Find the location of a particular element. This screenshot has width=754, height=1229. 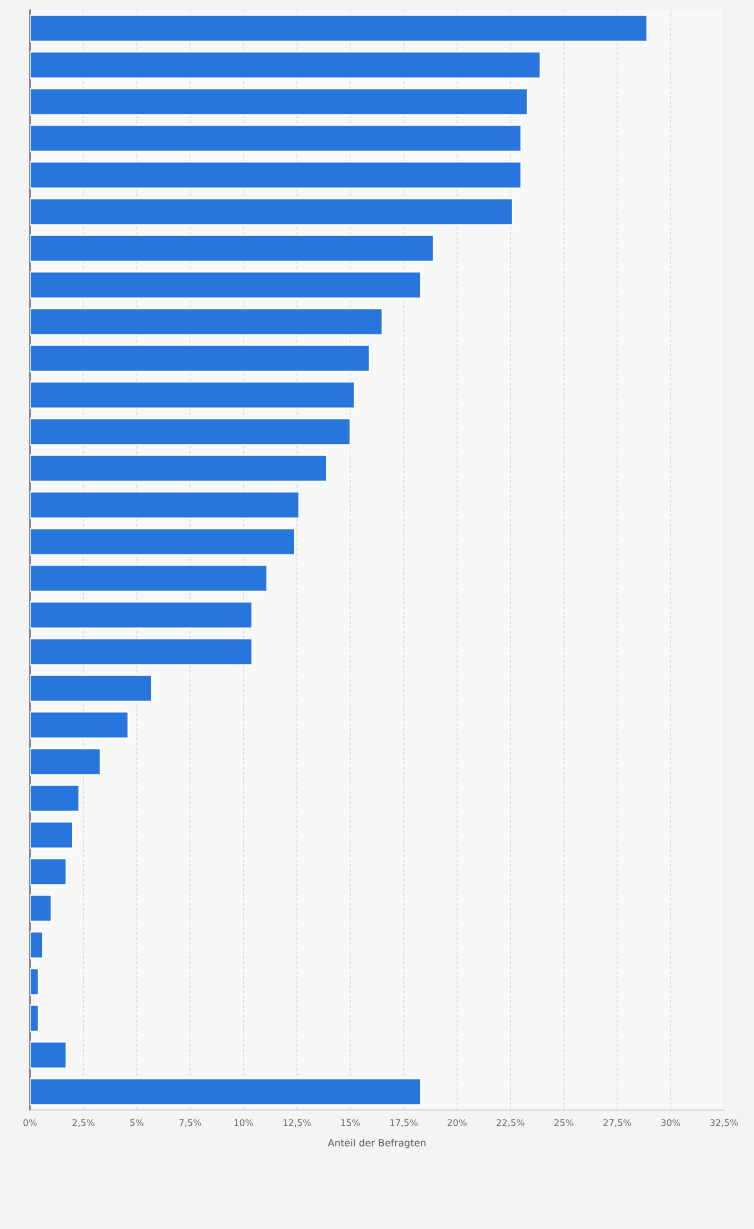

x-tick-label: 30% is located at coordinates (671, 1123).